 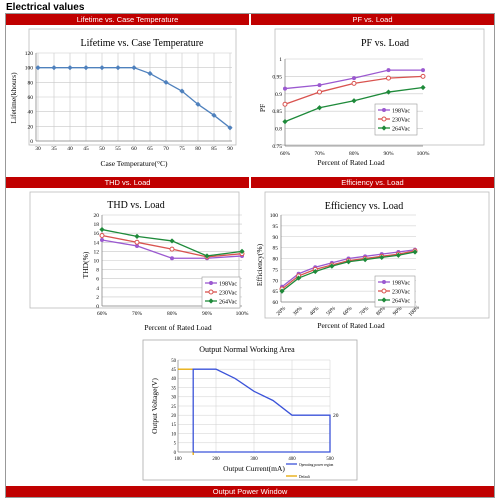 What do you see at coordinates (278, 130) in the screenshot?
I see `pf-ytick-label: 0.8` at bounding box center [278, 130].